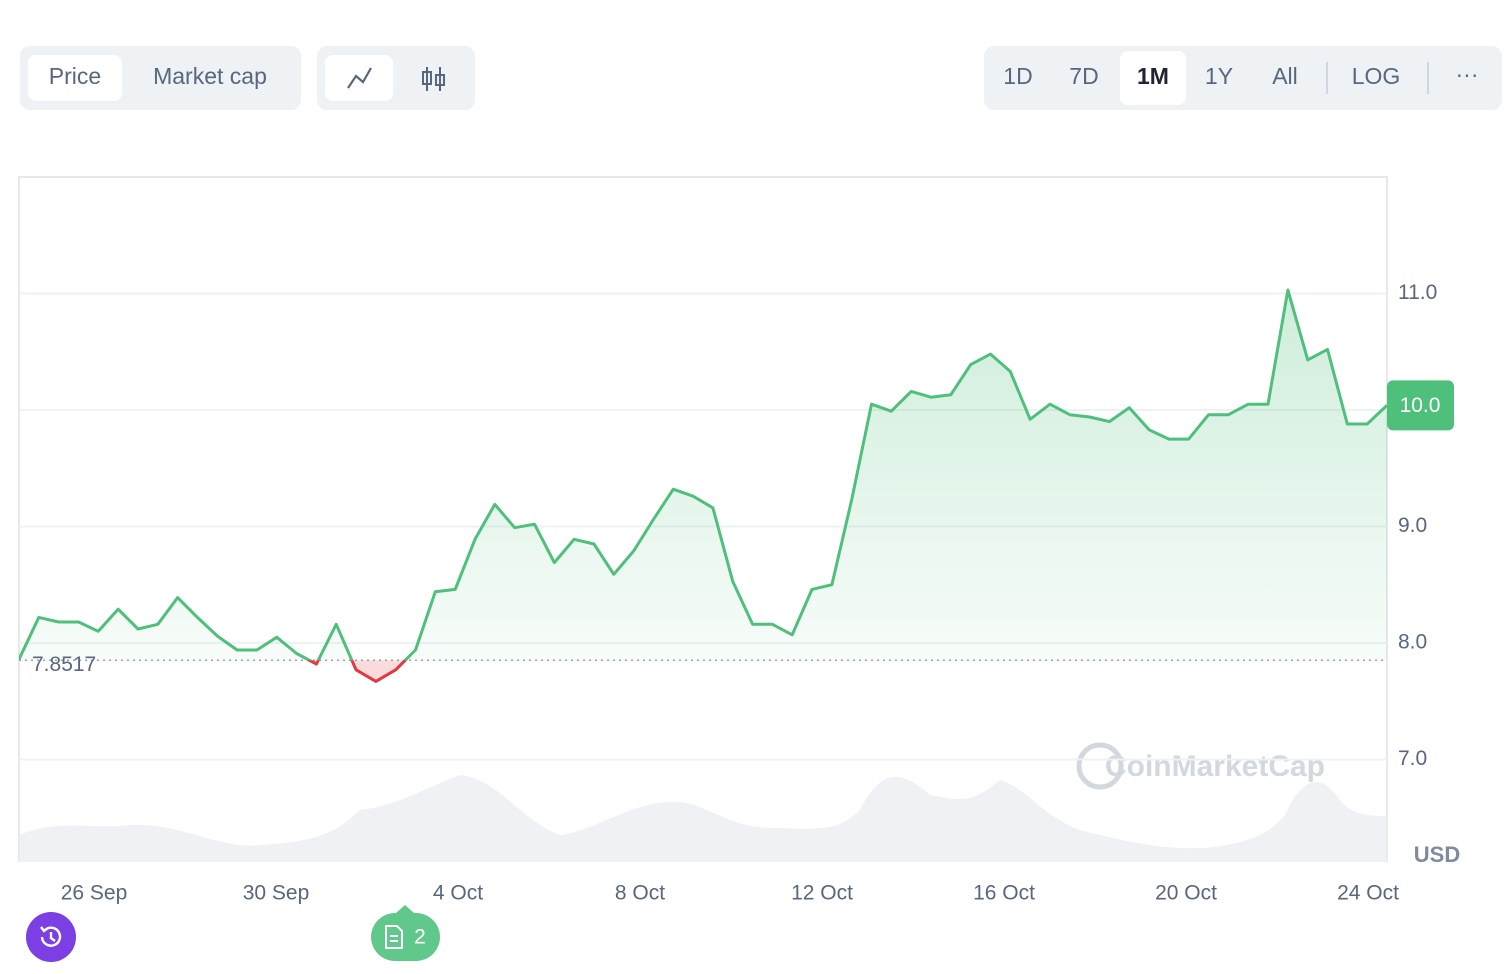 The height and width of the screenshot is (974, 1507). I want to click on range-button: 1M, so click(1153, 76).